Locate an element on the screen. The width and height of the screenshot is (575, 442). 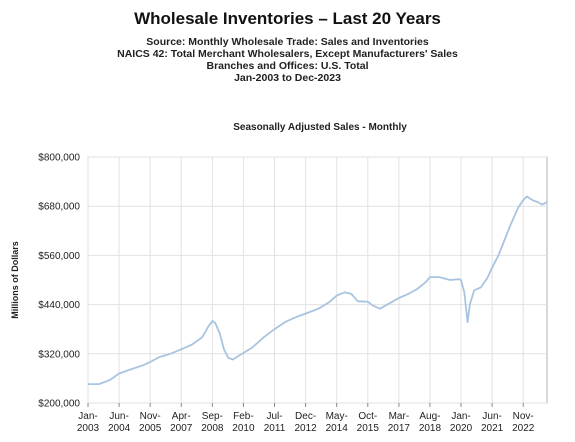
x-tick-label-year: 2014 is located at coordinates (337, 428).